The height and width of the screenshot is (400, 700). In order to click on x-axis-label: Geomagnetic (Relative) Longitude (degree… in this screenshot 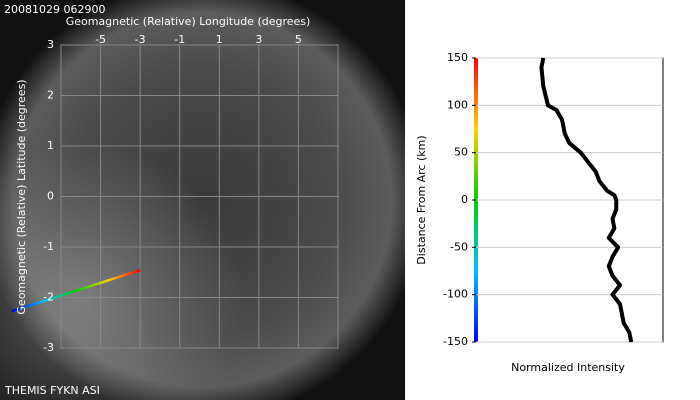, I will do `click(188, 21)`.